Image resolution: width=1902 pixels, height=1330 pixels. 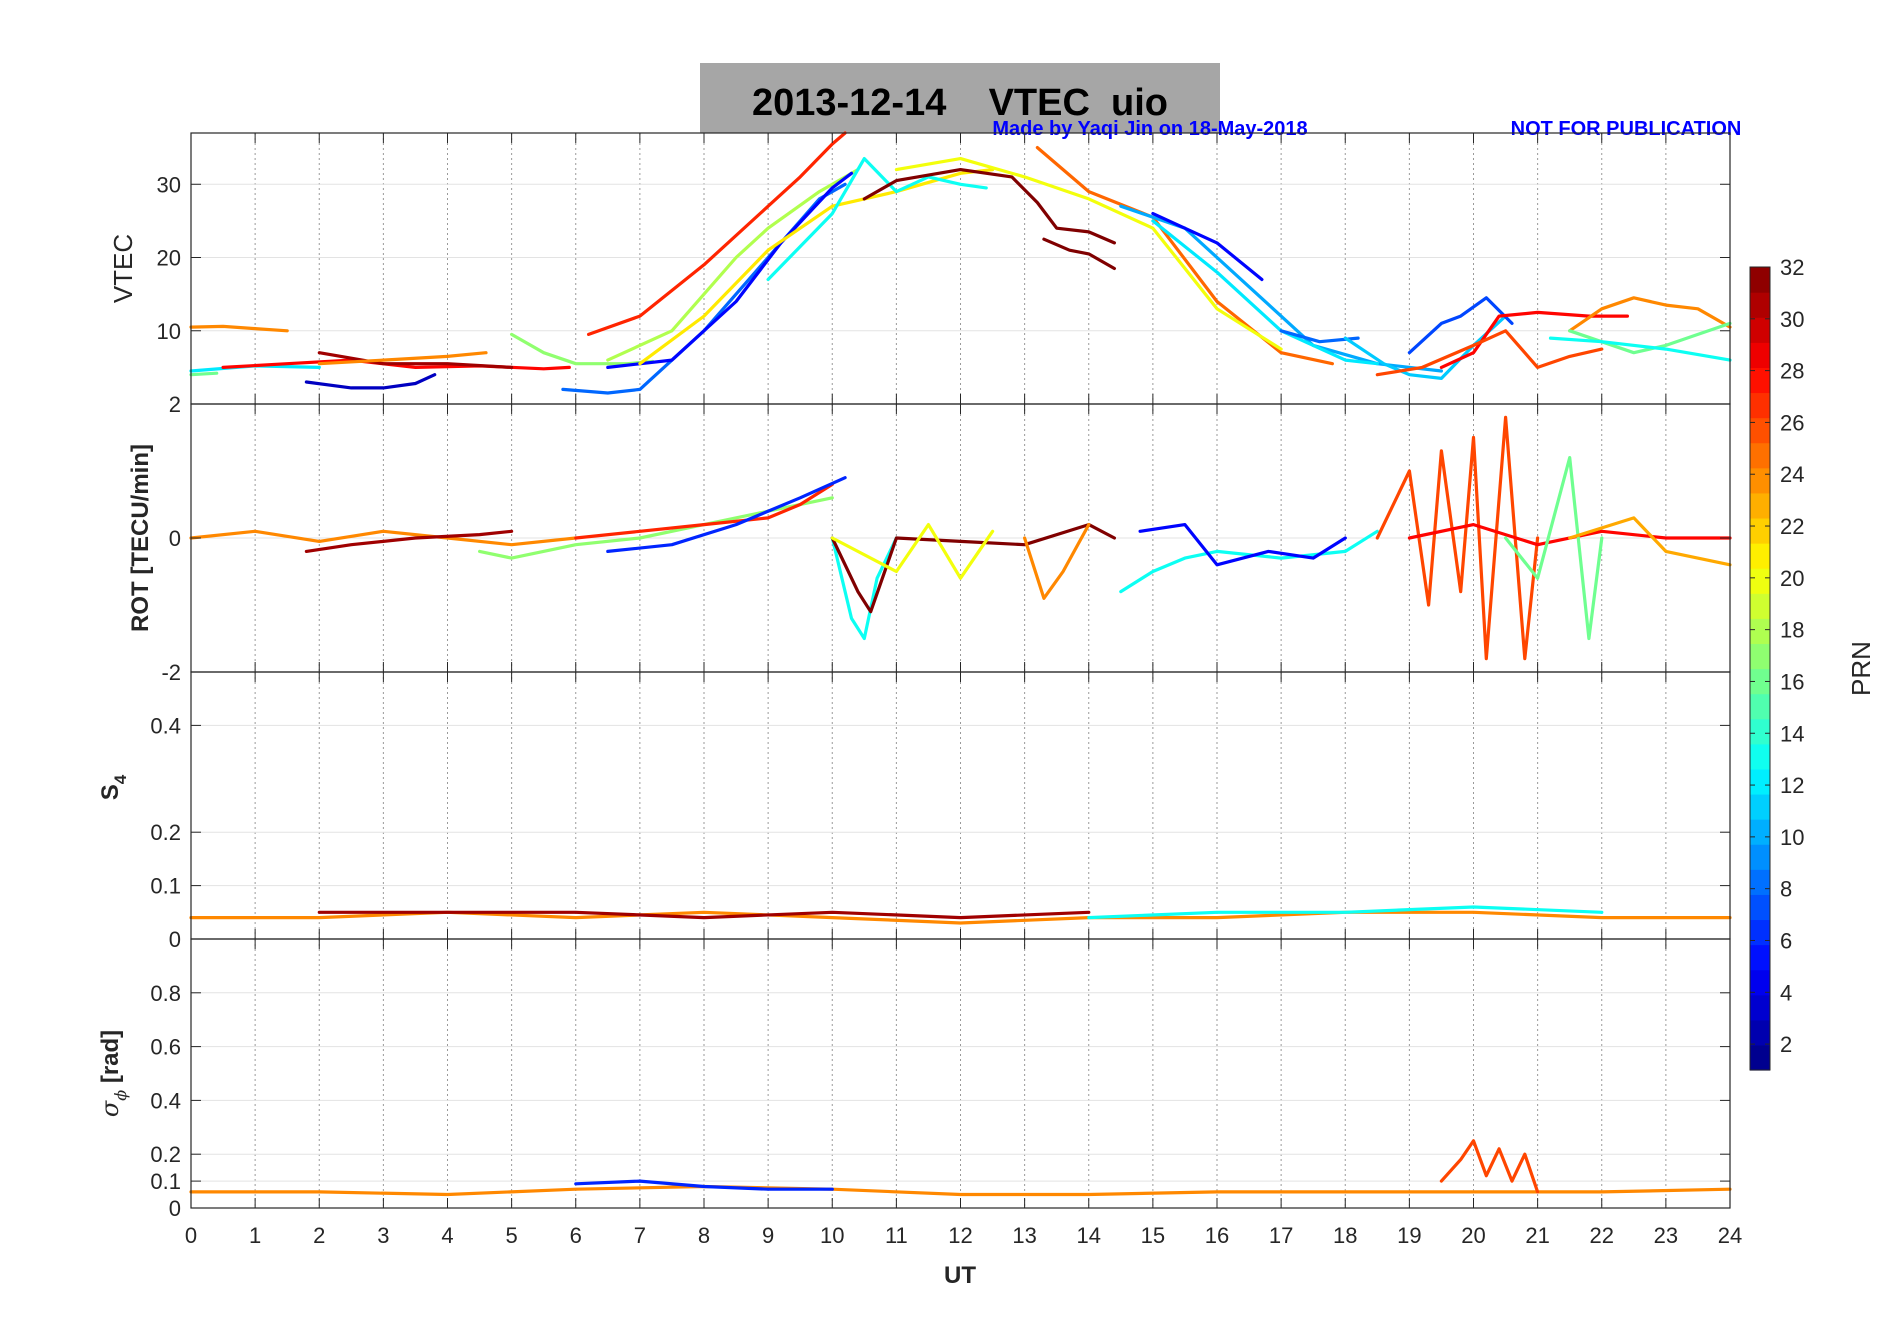 What do you see at coordinates (255, 1235) in the screenshot?
I see `xtick-label-1: 1` at bounding box center [255, 1235].